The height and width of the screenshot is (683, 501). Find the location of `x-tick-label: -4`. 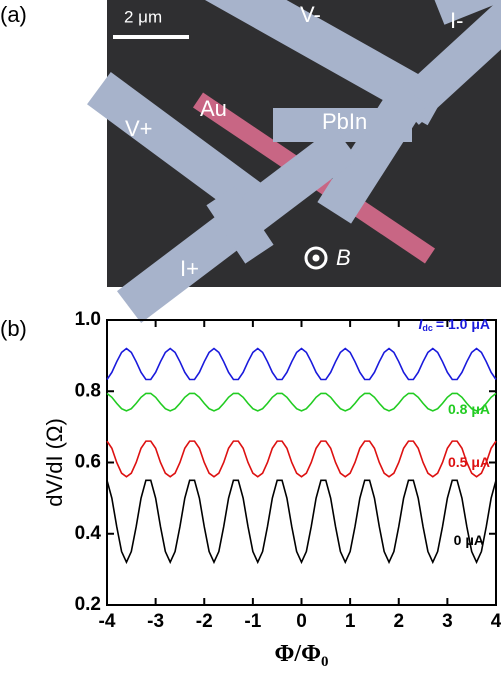

x-tick-label: -4 is located at coordinates (107, 621).